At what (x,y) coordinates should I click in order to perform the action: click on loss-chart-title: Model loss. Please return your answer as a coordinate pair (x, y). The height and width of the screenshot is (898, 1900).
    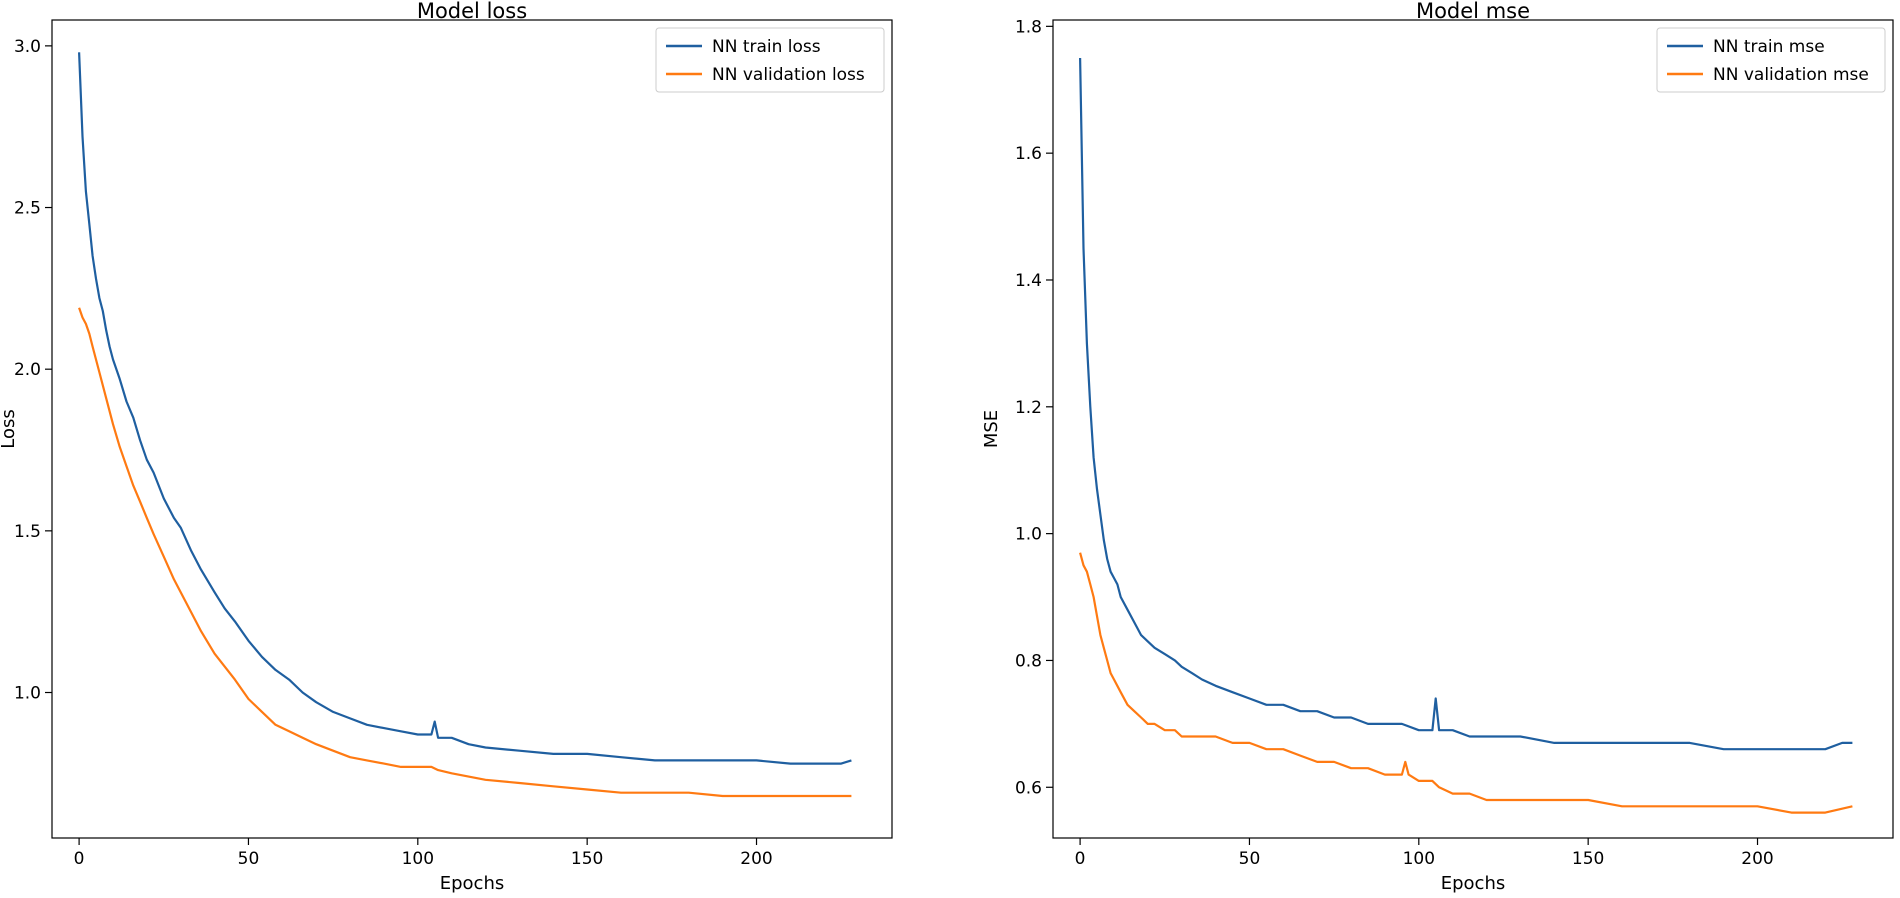
    Looking at the image, I should click on (472, 11).